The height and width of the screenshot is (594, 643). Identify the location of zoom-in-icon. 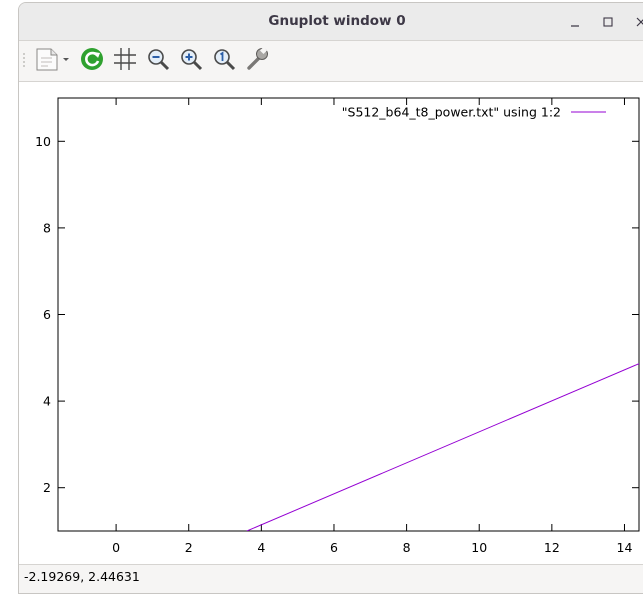
(191, 61).